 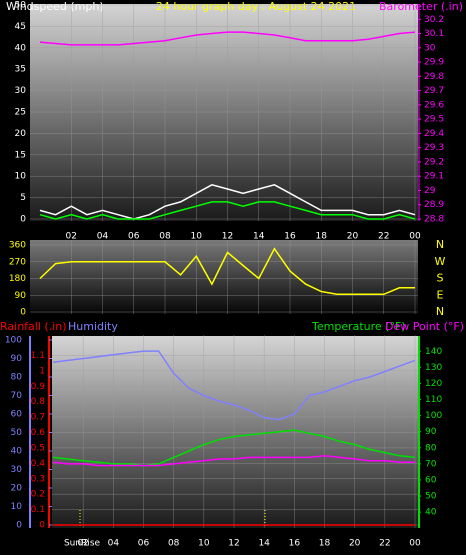 I want to click on y-tick-label: 29.8, so click(x=434, y=77).